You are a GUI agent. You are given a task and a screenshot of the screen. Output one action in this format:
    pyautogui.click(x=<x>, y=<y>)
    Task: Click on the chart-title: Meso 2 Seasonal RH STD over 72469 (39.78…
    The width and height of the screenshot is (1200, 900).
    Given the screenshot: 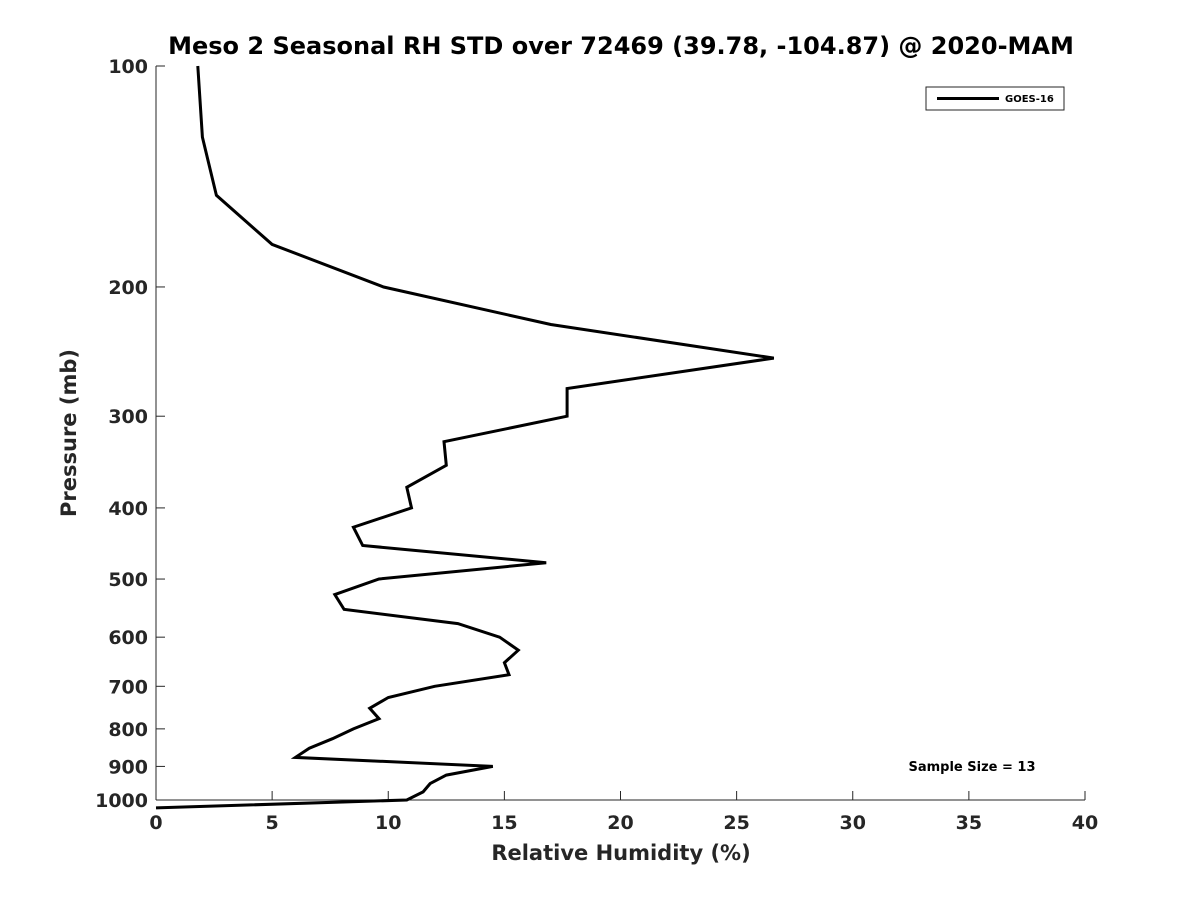 What is the action you would take?
    pyautogui.click(x=621, y=46)
    